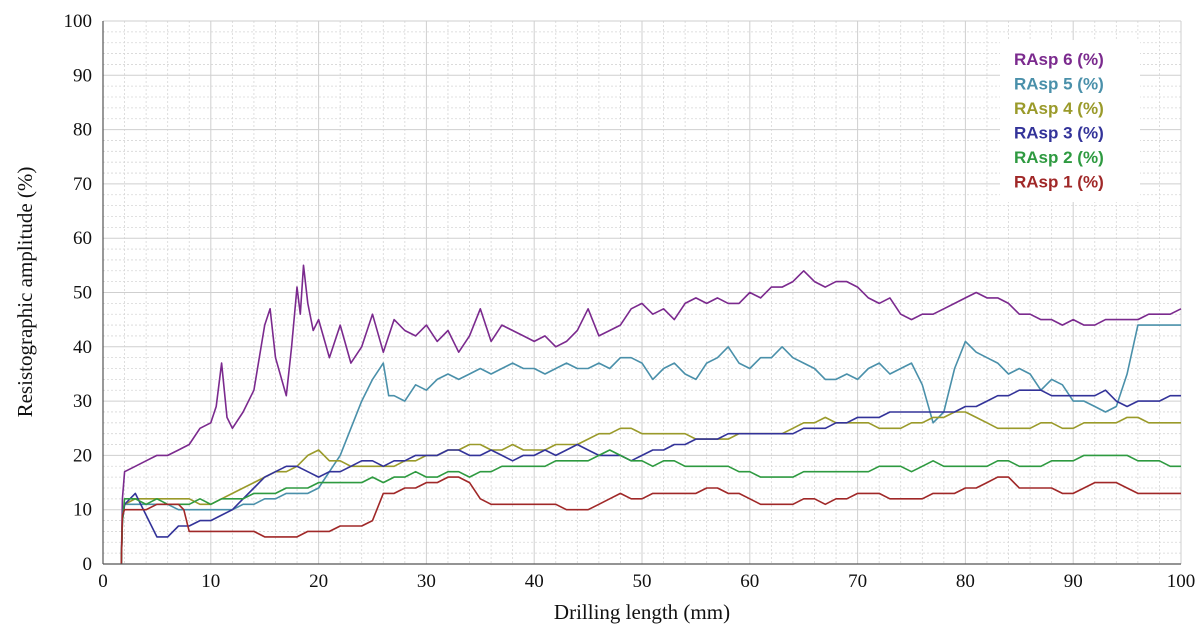  What do you see at coordinates (88, 564) in the screenshot?
I see `y-tick-label: 0` at bounding box center [88, 564].